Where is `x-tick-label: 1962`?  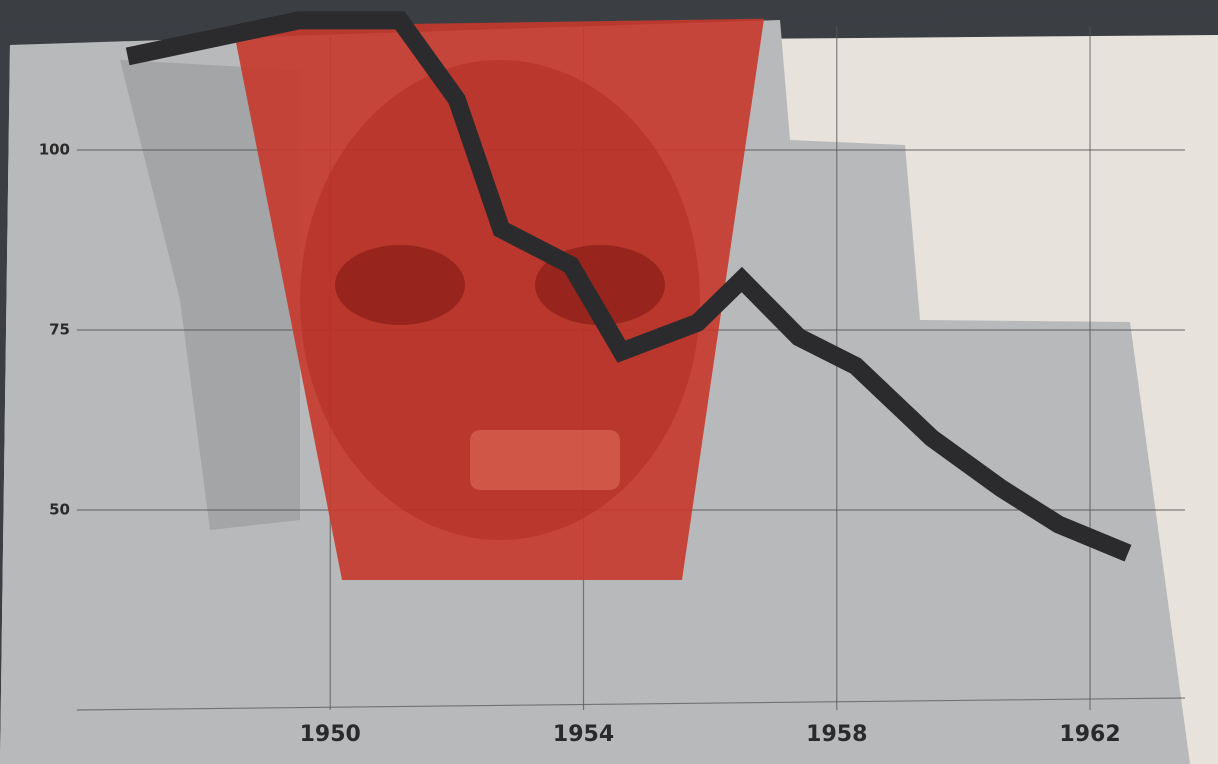 x-tick-label: 1962 is located at coordinates (1089, 734).